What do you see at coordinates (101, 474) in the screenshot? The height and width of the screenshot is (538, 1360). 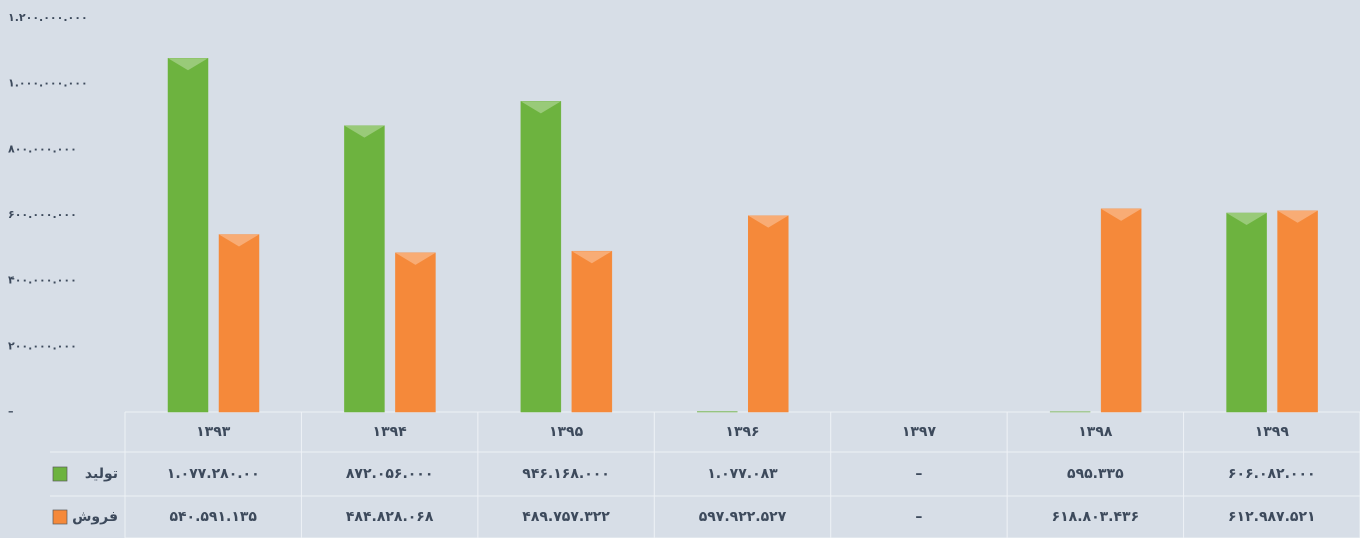 I see `legend-label: تولید` at bounding box center [101, 474].